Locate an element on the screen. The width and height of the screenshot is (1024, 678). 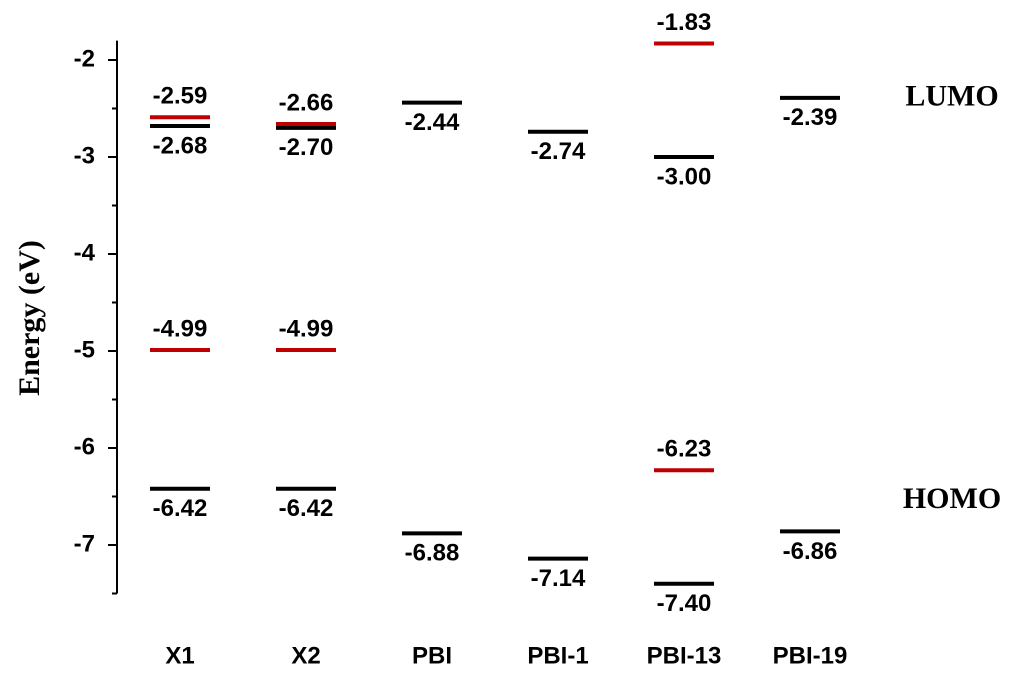
level-label: -6.86 is located at coordinates (810, 551).